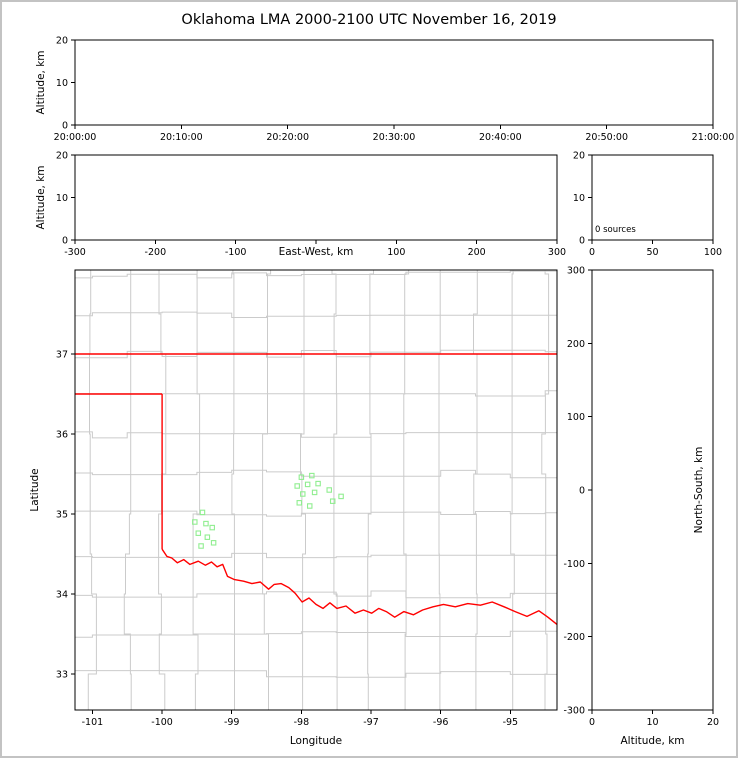  Describe the element at coordinates (75, 137) in the screenshot. I see `time_height-x-tick-label: 20:00:00` at that location.